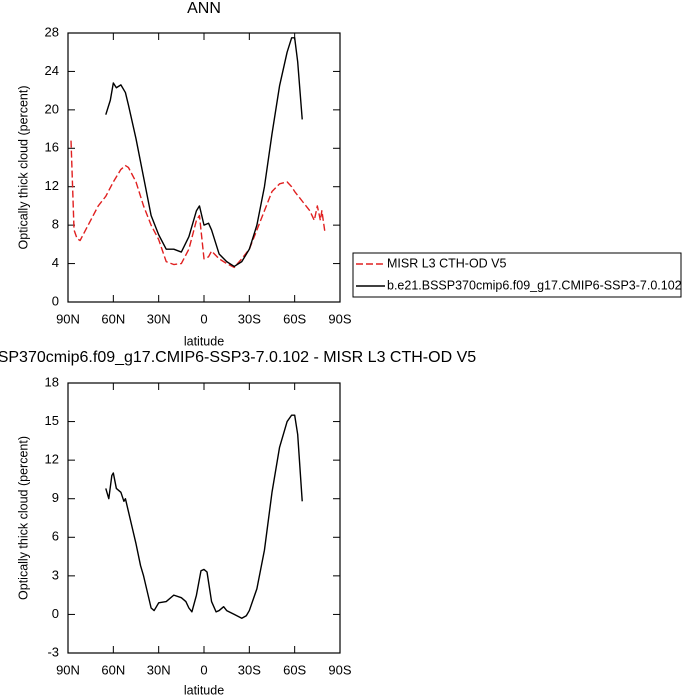 This screenshot has width=700, height=700. What do you see at coordinates (55, 574) in the screenshot?
I see `y-tick-label: 3` at bounding box center [55, 574].